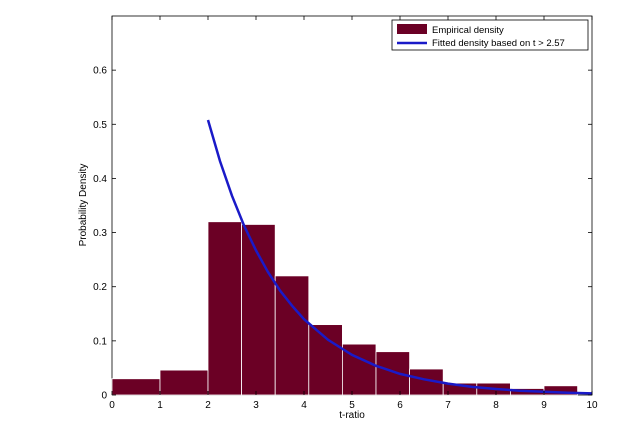  I want to click on y-tick-label: 0, so click(104, 396).